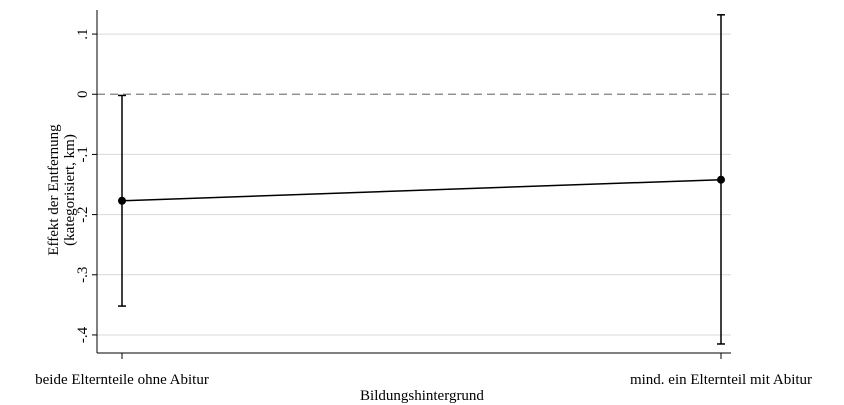 The image size is (844, 405). Describe the element at coordinates (83, 214) in the screenshot. I see `y-tick-label: -.2` at that location.